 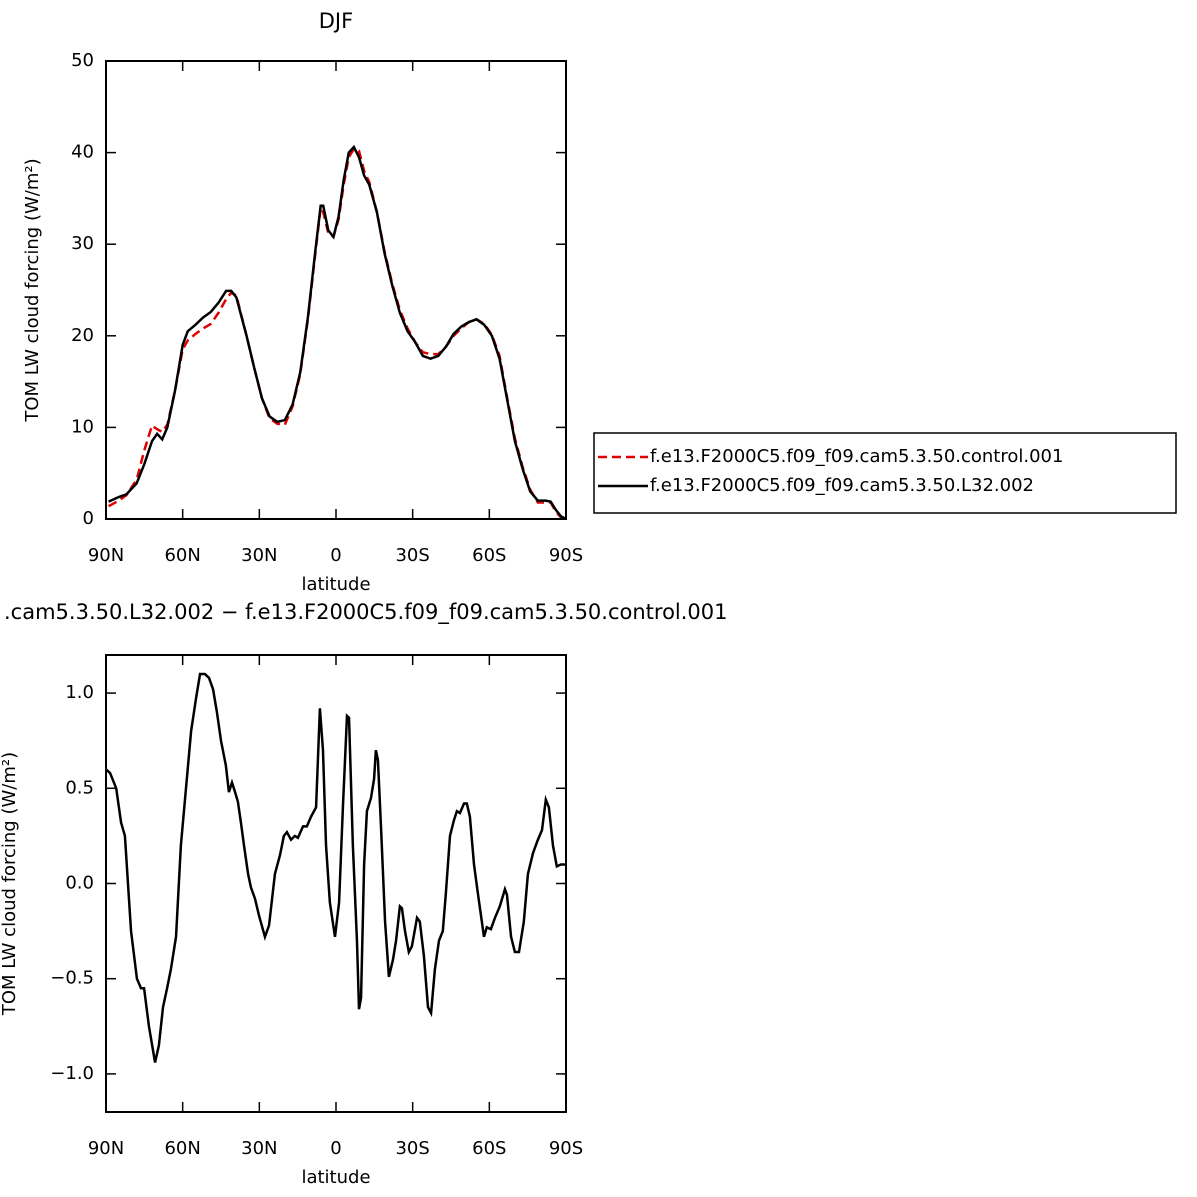 What do you see at coordinates (79, 883) in the screenshot?
I see `y-tick-label: 0.0` at bounding box center [79, 883].